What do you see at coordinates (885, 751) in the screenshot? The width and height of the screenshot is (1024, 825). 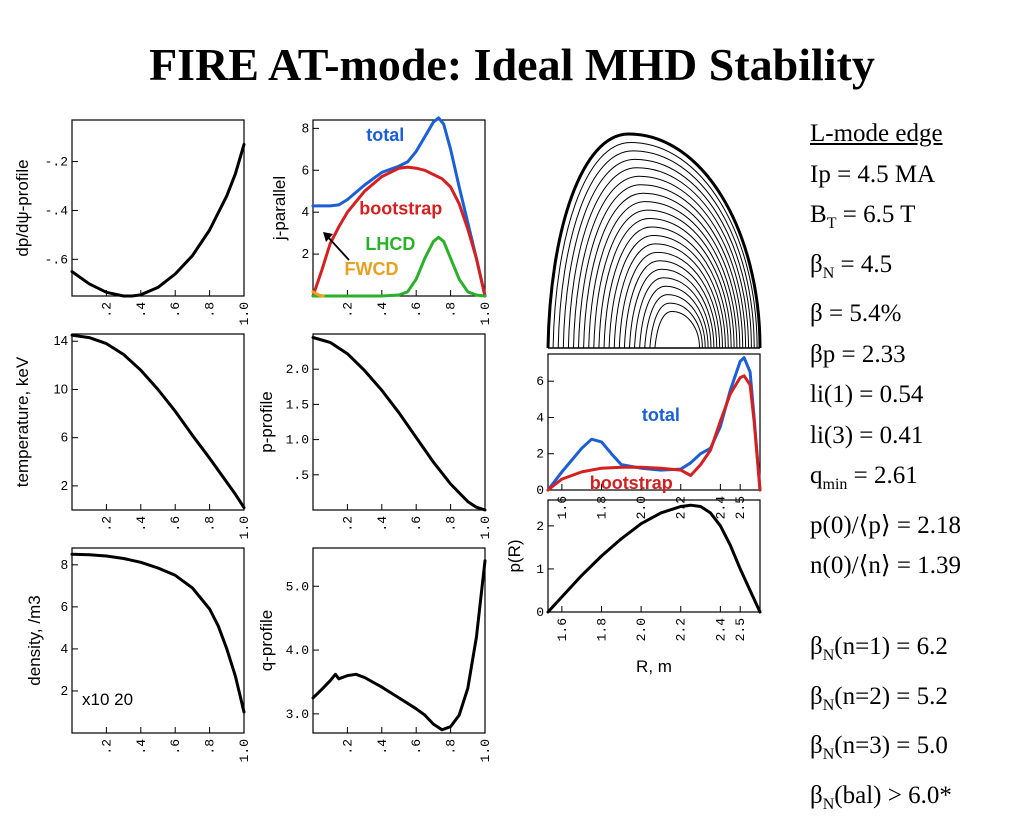 I see `param-line: βN(n=3) = 5.0` at bounding box center [885, 751].